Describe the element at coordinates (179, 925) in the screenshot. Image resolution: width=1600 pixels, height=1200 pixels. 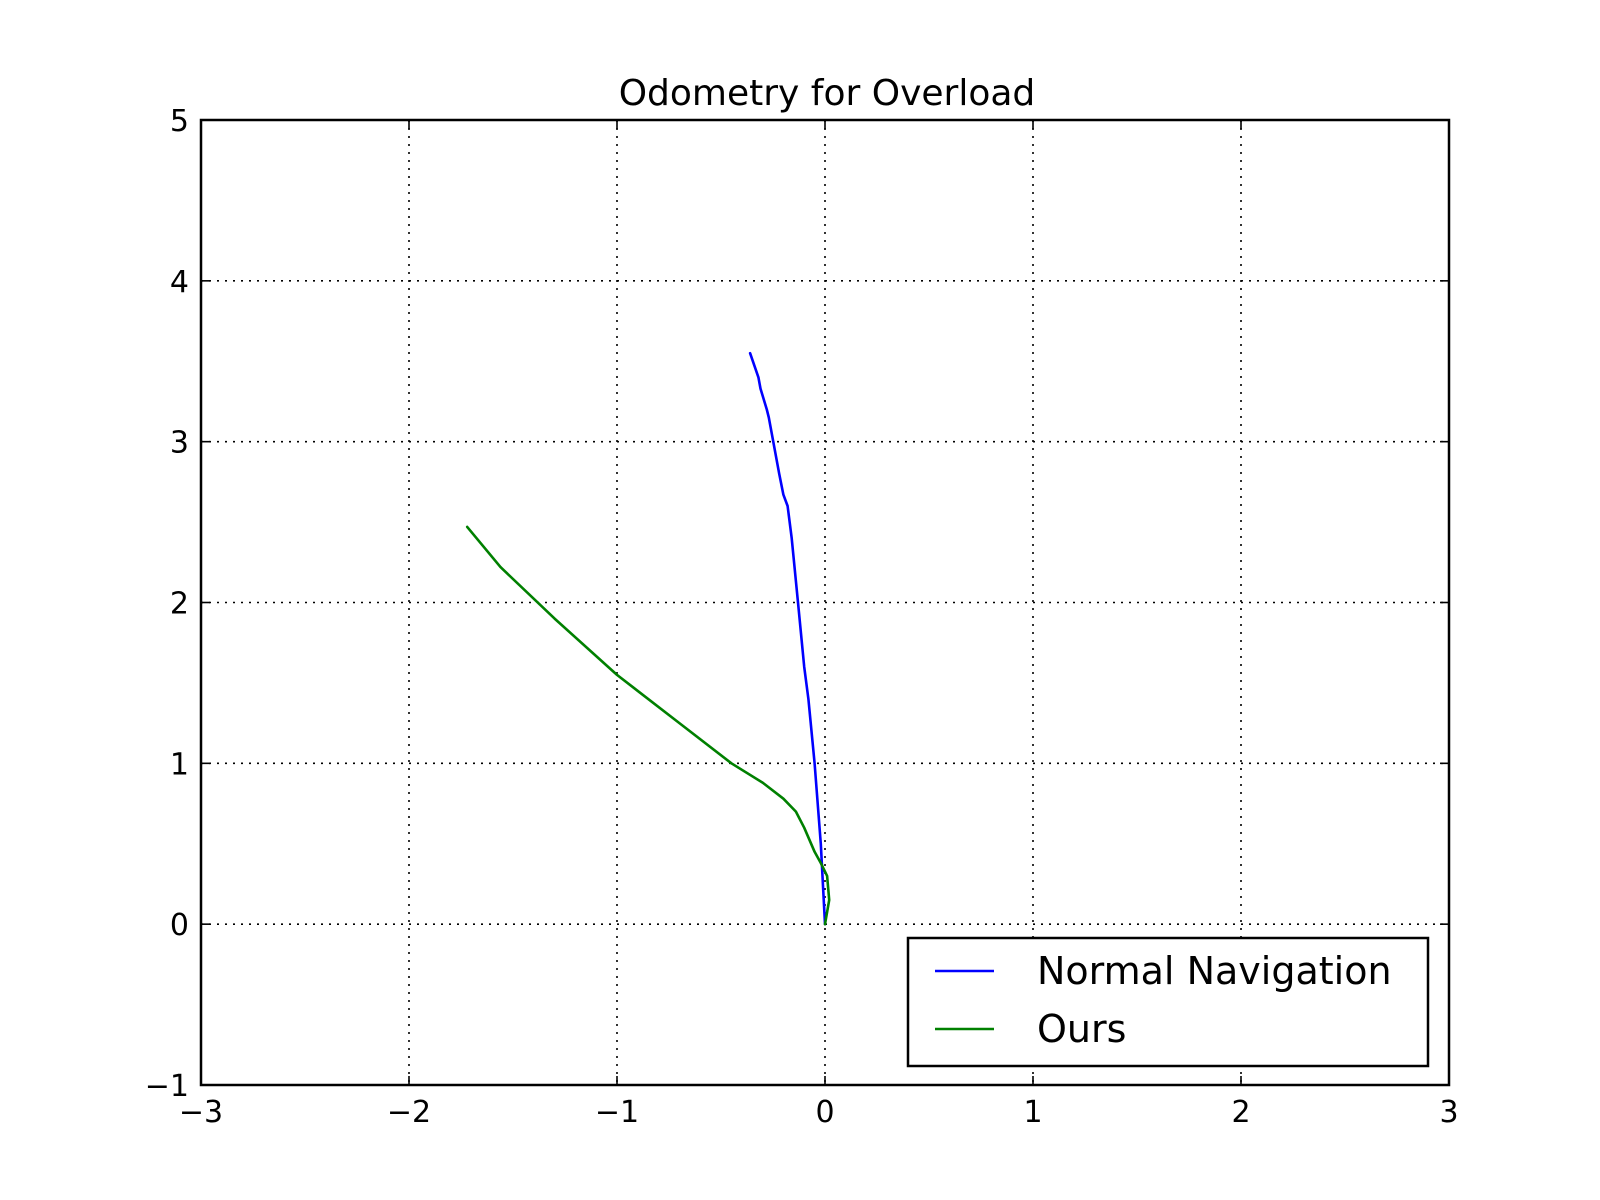
I see `y-tick-label: 0` at that location.